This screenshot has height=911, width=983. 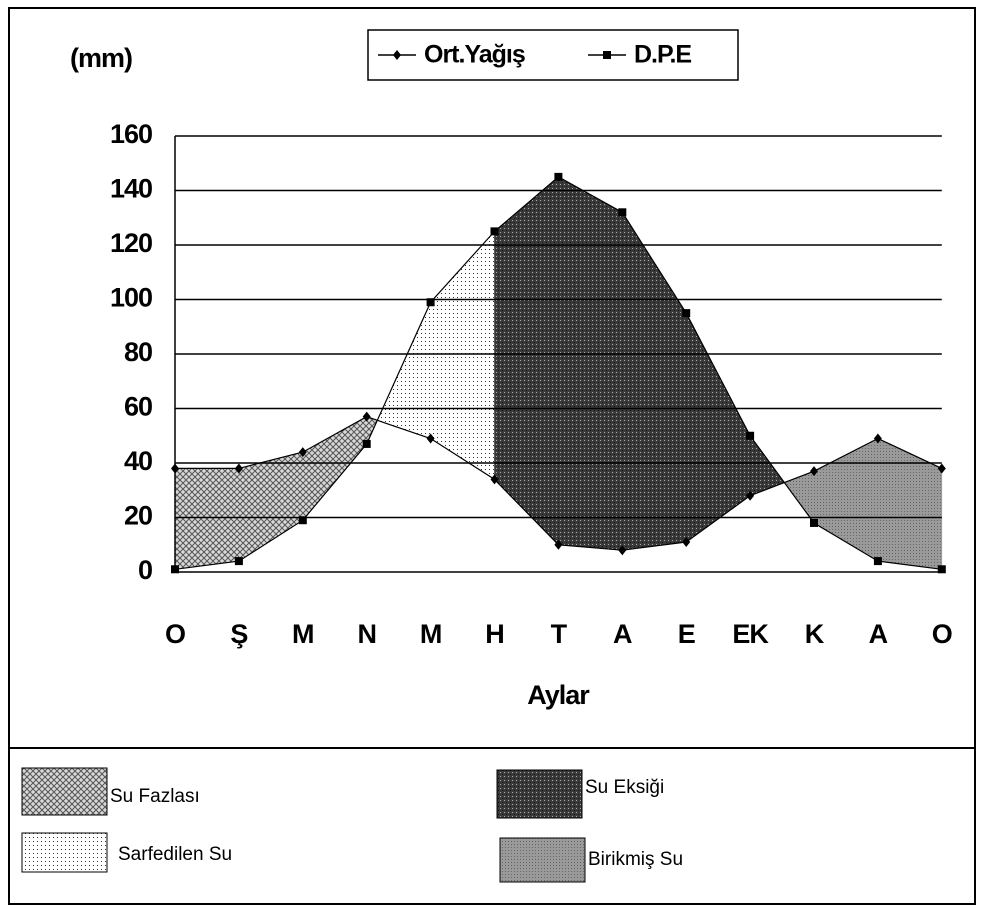 What do you see at coordinates (131, 298) in the screenshot?
I see `y-tick-label: 100` at bounding box center [131, 298].